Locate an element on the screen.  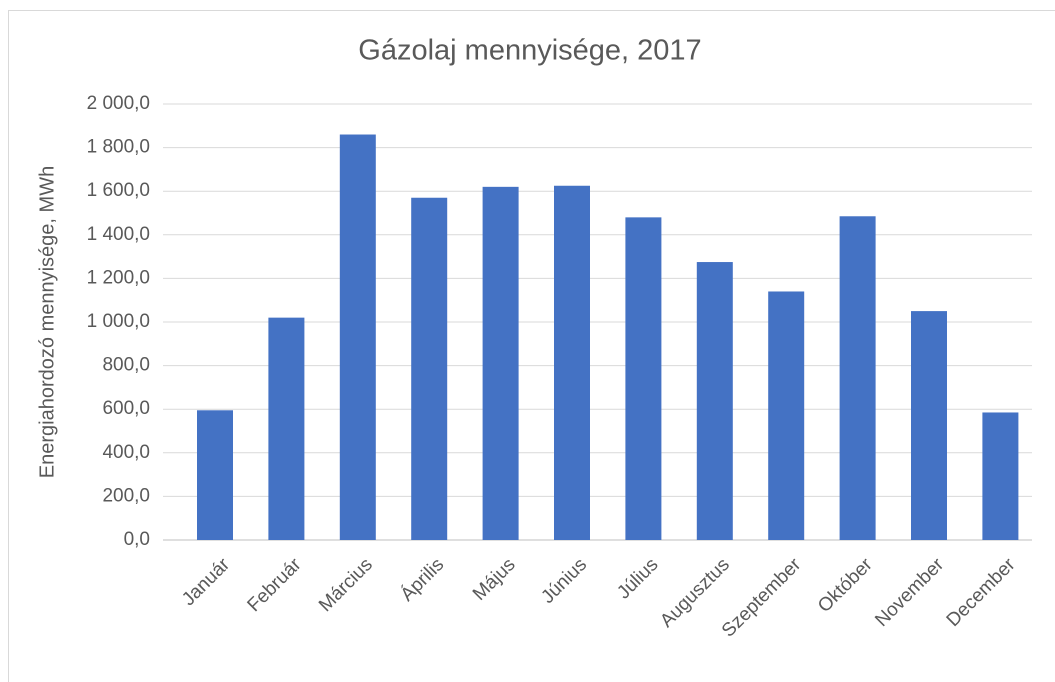
chart-title: Gázolaj mennyisége, 2017 is located at coordinates (529, 51).